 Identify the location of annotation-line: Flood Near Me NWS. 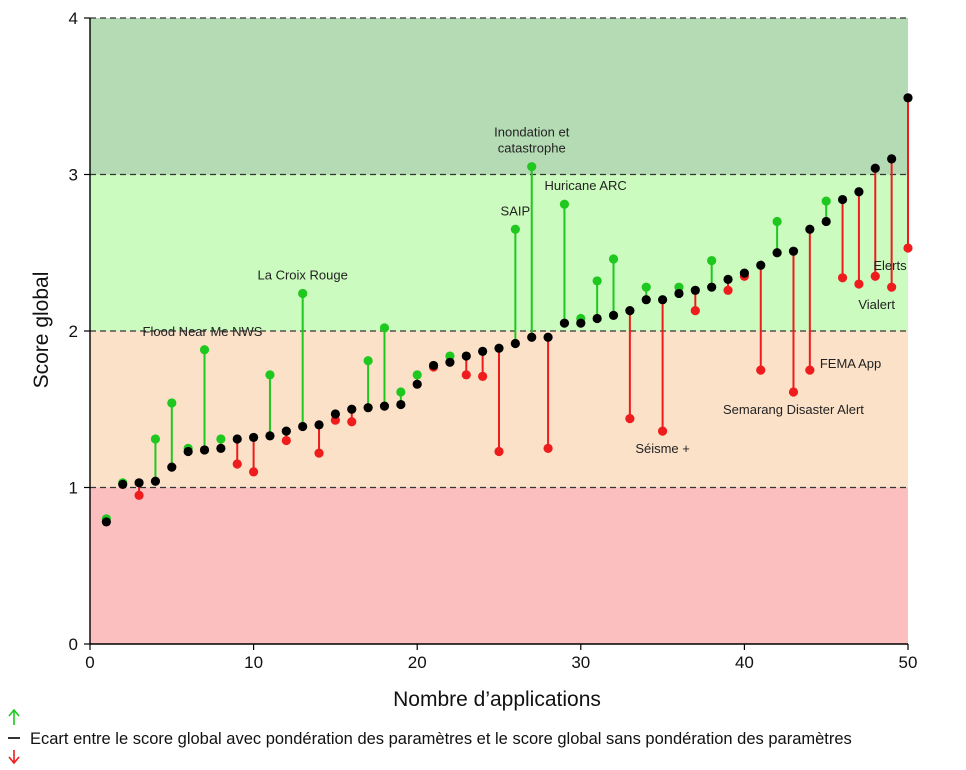
(203, 331).